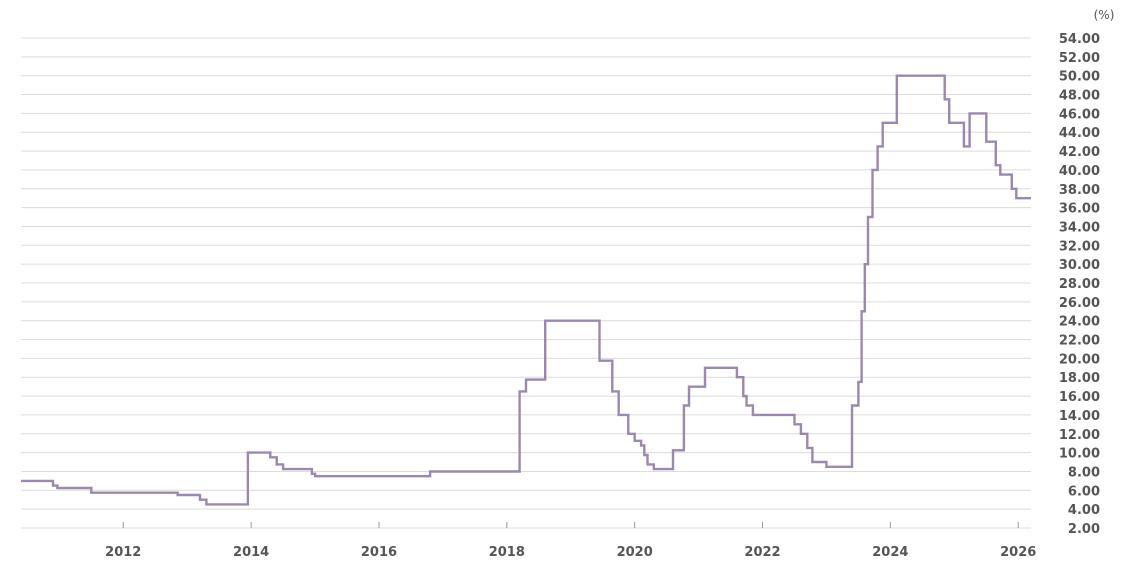 This screenshot has width=1141, height=579. What do you see at coordinates (1084, 510) in the screenshot?
I see `y-tick-label: 4.00` at bounding box center [1084, 510].